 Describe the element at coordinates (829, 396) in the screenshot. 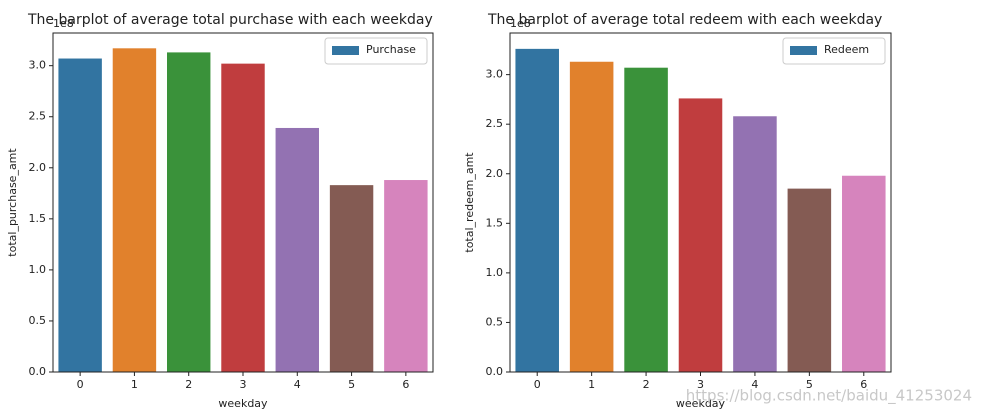

I see `watermark: https://blog.csdn.net/baidu_41253024` at that location.